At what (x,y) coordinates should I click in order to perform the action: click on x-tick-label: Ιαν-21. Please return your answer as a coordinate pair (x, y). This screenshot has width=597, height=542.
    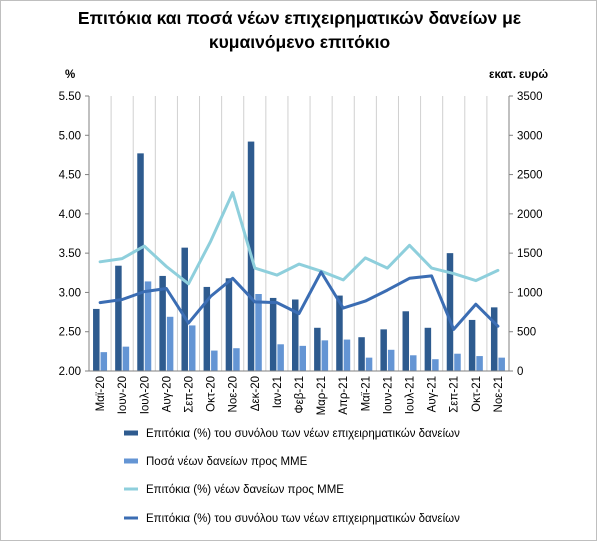
    Looking at the image, I should click on (278, 392).